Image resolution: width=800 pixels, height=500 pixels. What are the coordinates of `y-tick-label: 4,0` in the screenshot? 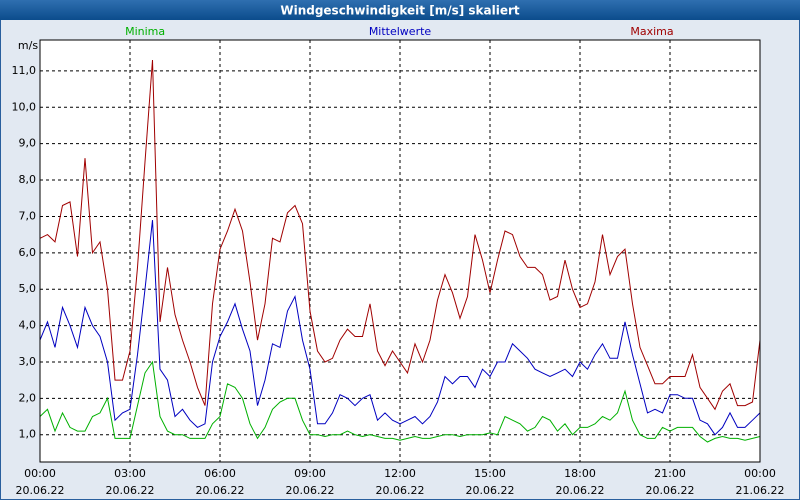 It's located at (28, 325).